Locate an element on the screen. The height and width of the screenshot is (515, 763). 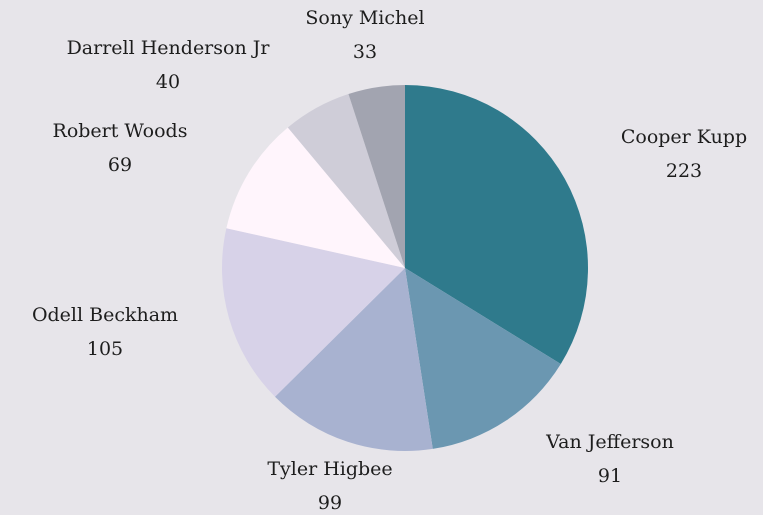
pie-slice-sony-michel is located at coordinates (376, 176).